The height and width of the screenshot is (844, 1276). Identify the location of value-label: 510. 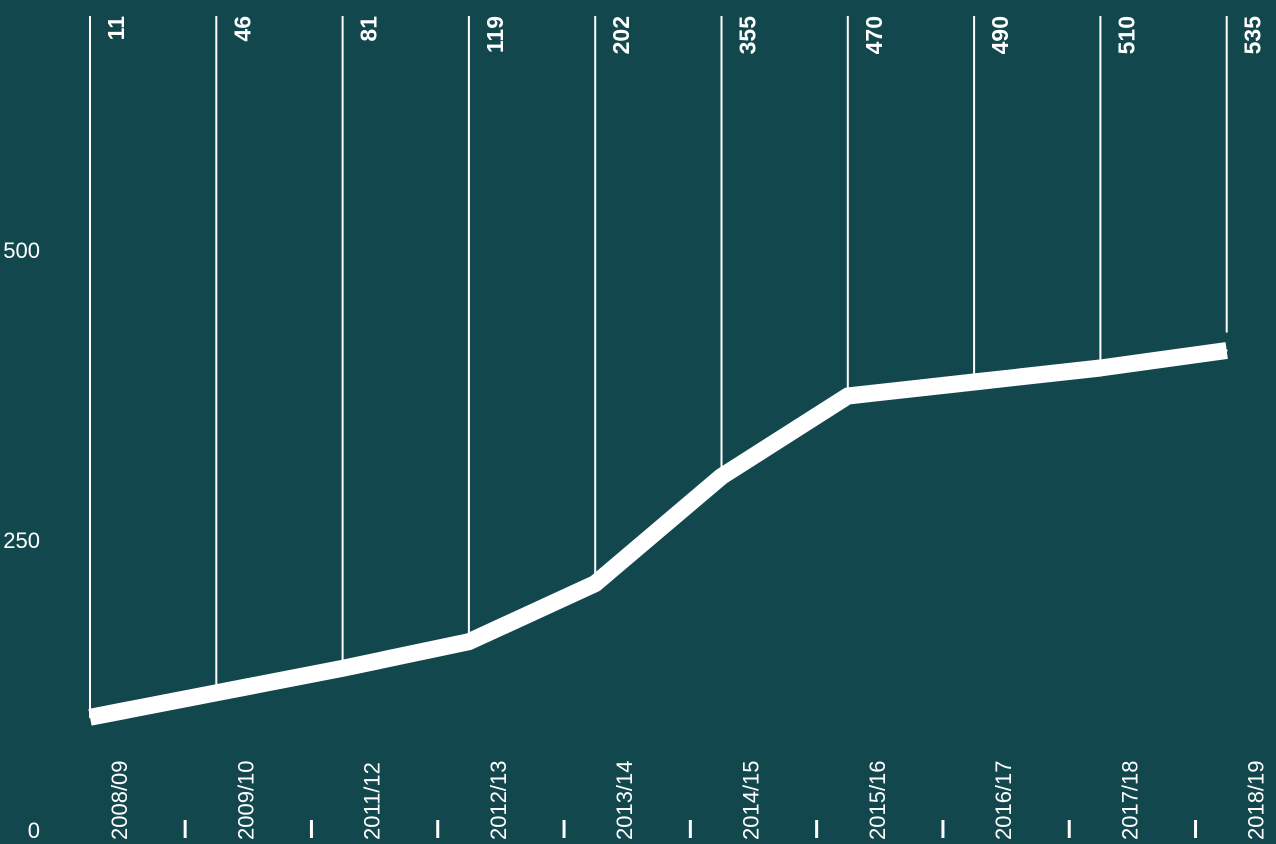
(1126, 35).